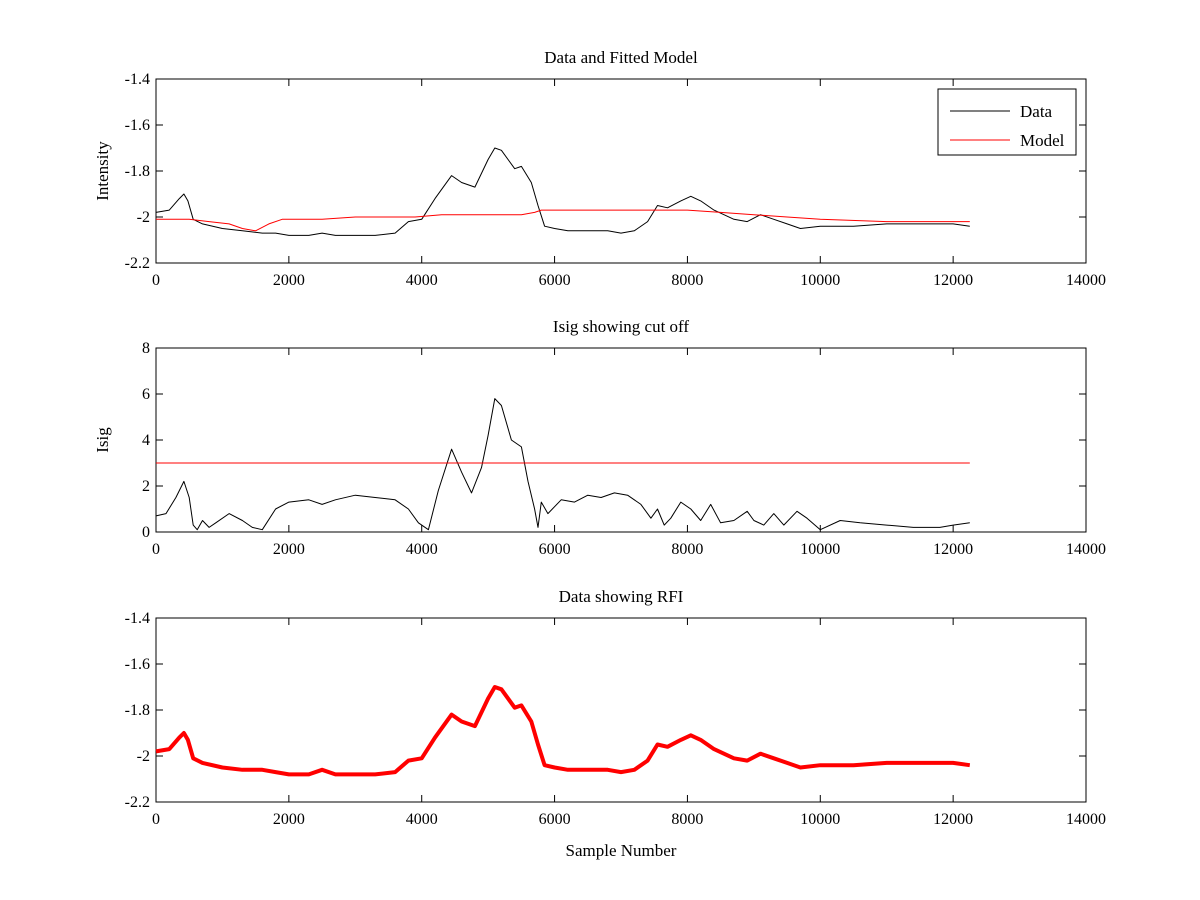  Describe the element at coordinates (146, 440) in the screenshot. I see `y-tick-label: 4` at that location.